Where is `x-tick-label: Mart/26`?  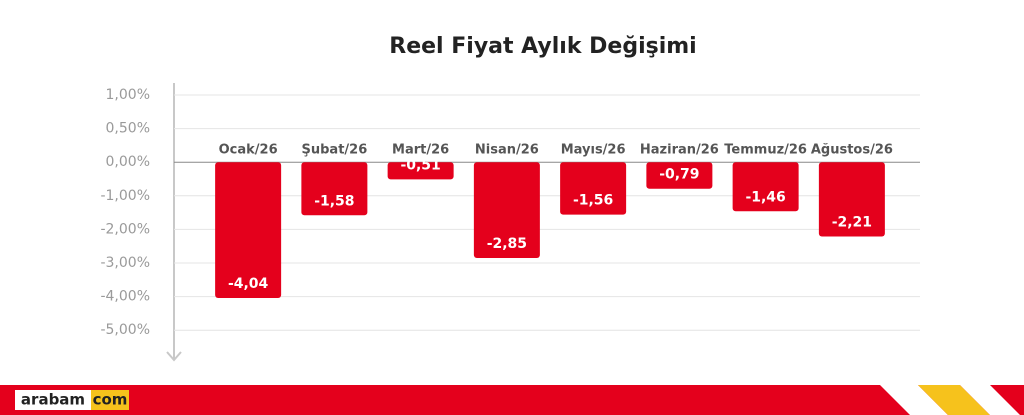
x-tick-label: Mart/26 is located at coordinates (420, 150).